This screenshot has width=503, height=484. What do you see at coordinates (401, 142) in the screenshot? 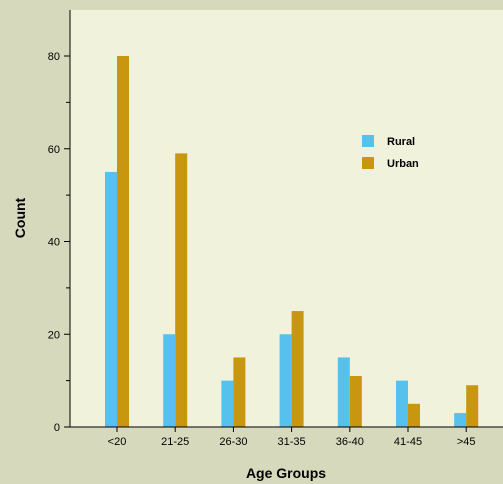
I see `legend-label-rural: Rural` at bounding box center [401, 142].